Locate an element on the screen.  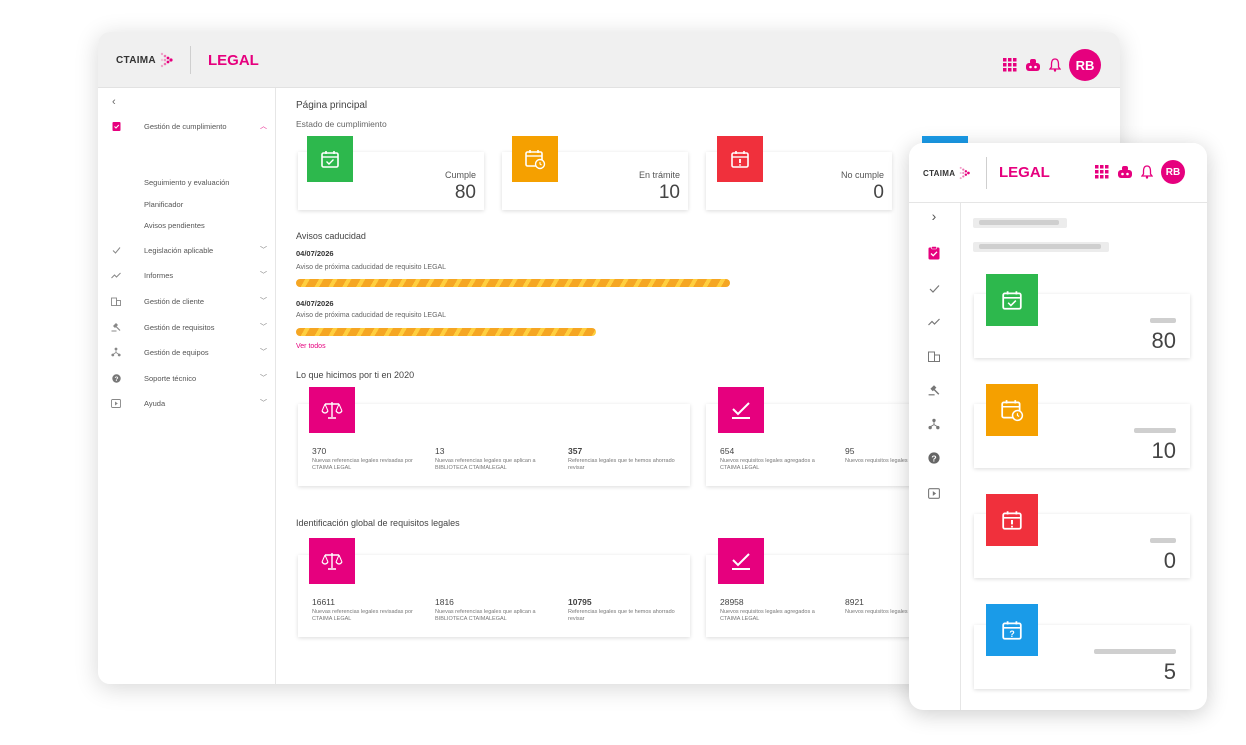
aviso-progress-bar is located at coordinates (446, 332).